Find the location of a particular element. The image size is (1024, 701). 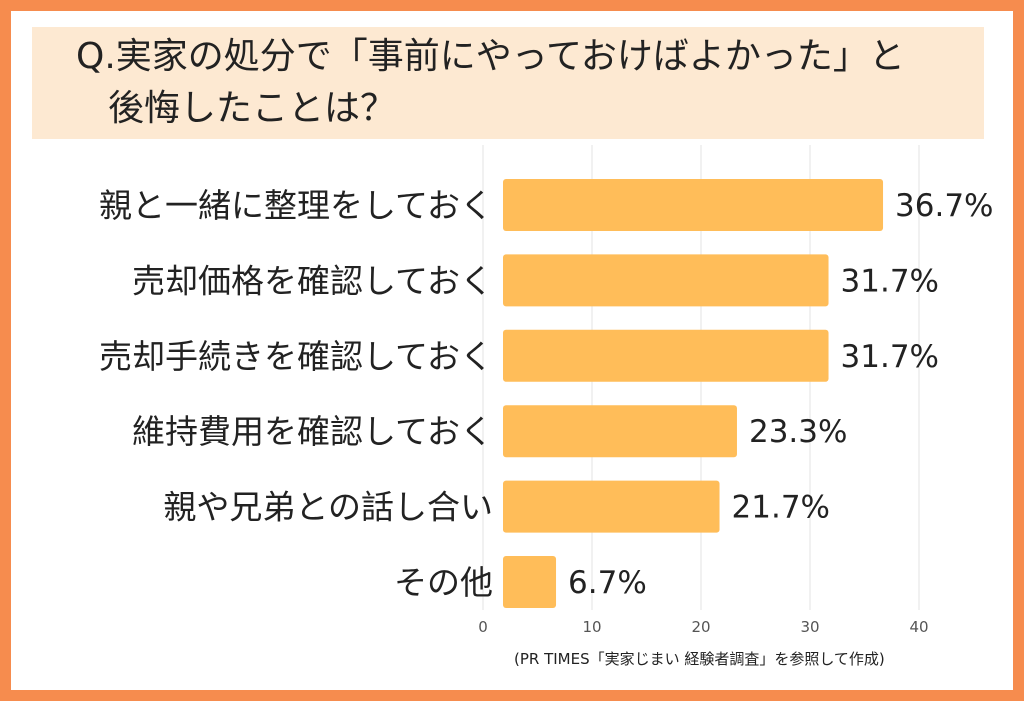

title-line-2: 後悔したことは？ is located at coordinates (252, 108).